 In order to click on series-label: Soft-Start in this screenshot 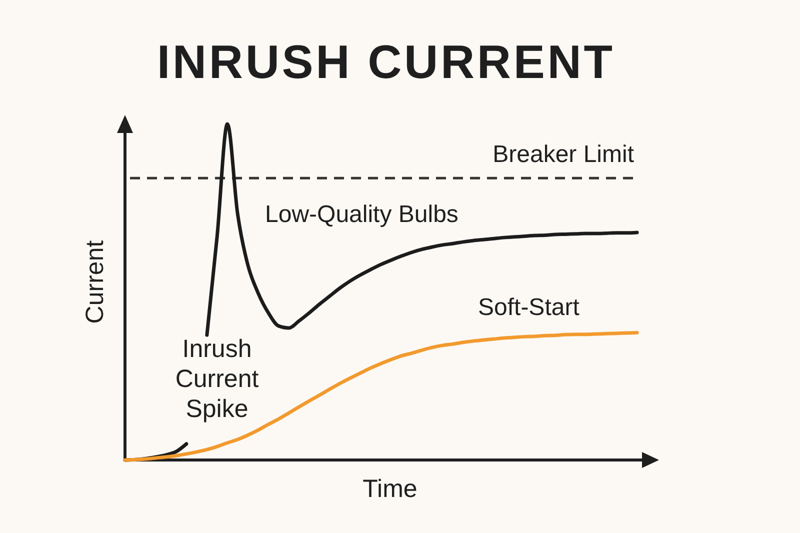, I will do `click(529, 307)`.